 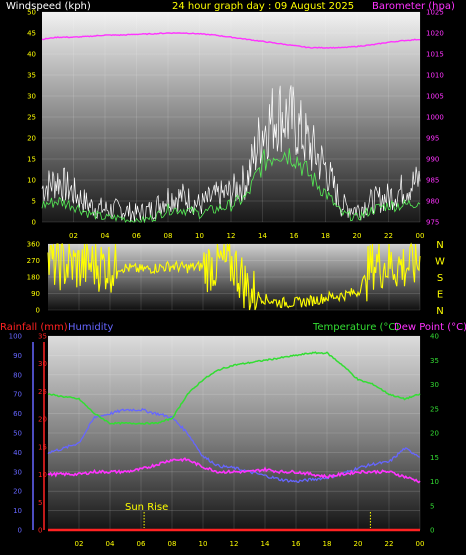 I want to click on wind-x-tick-label: 14, so click(x=262, y=236).